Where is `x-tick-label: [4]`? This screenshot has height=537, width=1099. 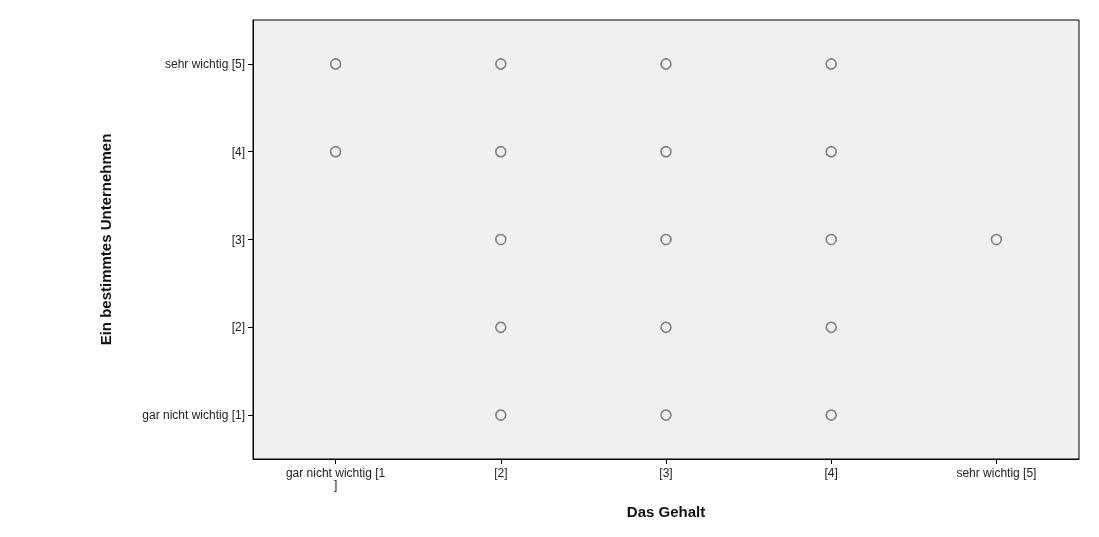
x-tick-label: [4] is located at coordinates (831, 473).